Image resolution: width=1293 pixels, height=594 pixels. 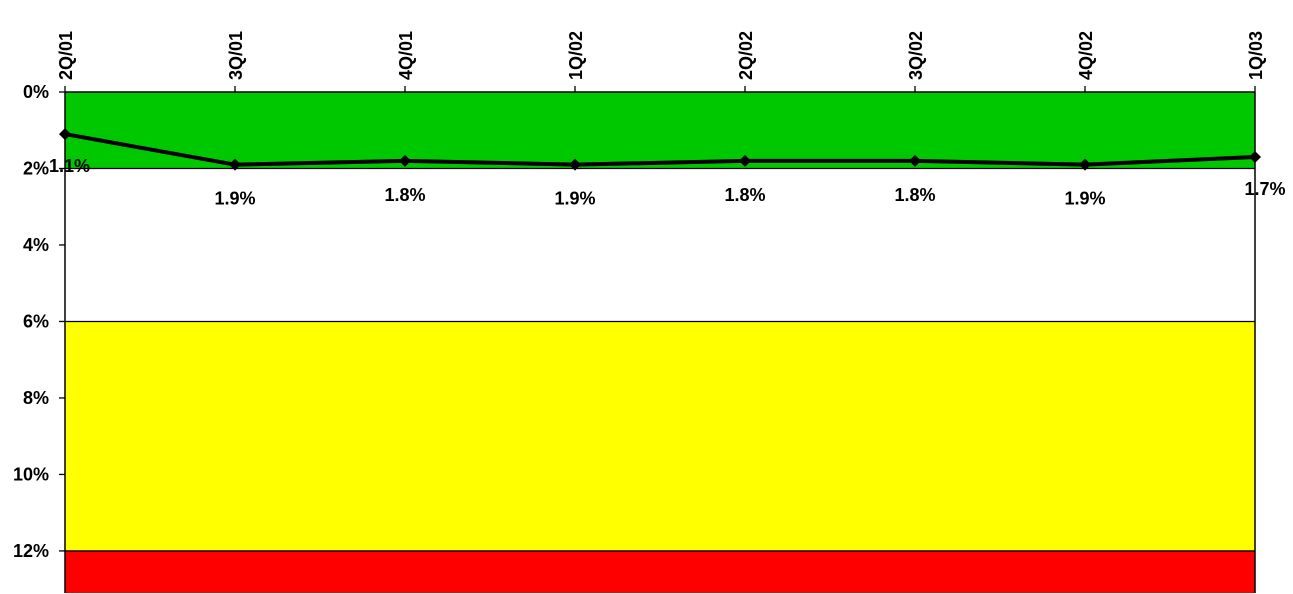 I want to click on y-tick-label: 4%, so click(x=36, y=245).